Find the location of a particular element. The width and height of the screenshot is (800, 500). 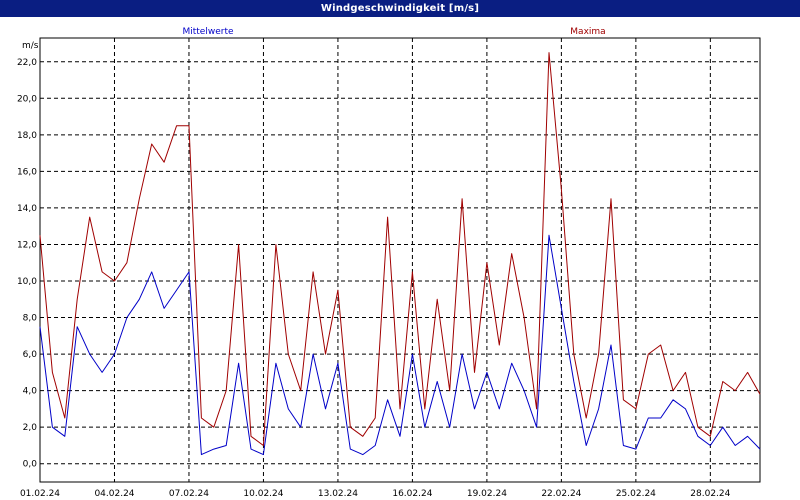

x-tick-label: 07.02.24 is located at coordinates (189, 494).